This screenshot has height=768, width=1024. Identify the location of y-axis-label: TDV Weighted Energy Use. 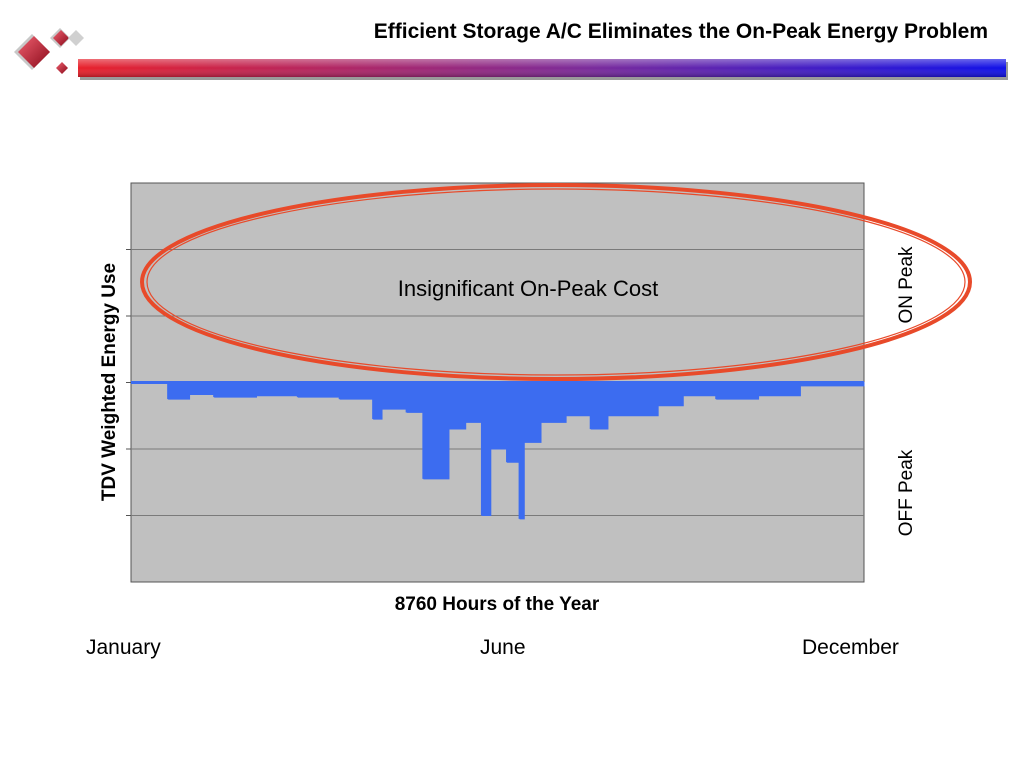
(109, 382).